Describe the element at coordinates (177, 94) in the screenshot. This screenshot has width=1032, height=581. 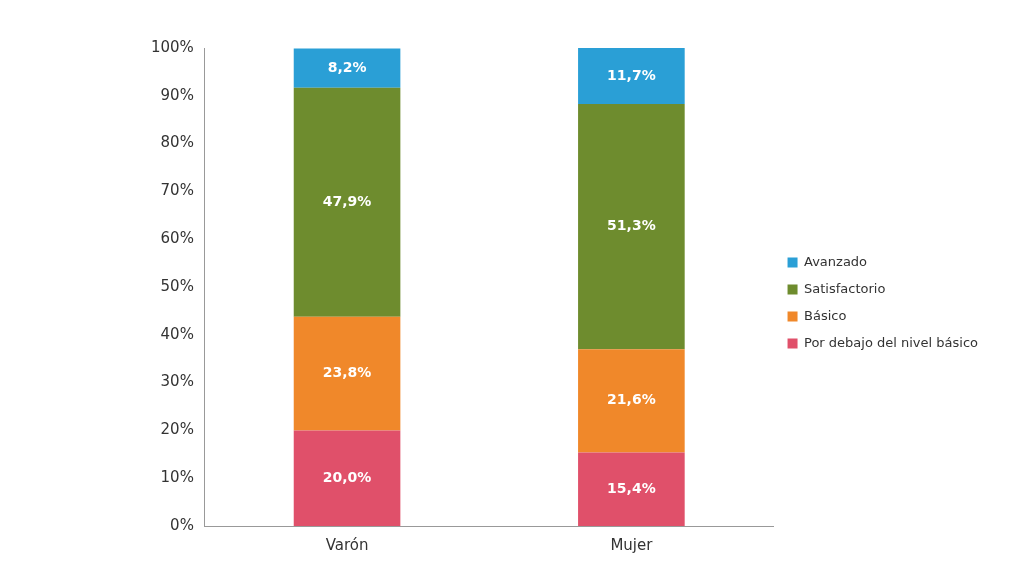
I see `y-tick-label: 90%` at that location.